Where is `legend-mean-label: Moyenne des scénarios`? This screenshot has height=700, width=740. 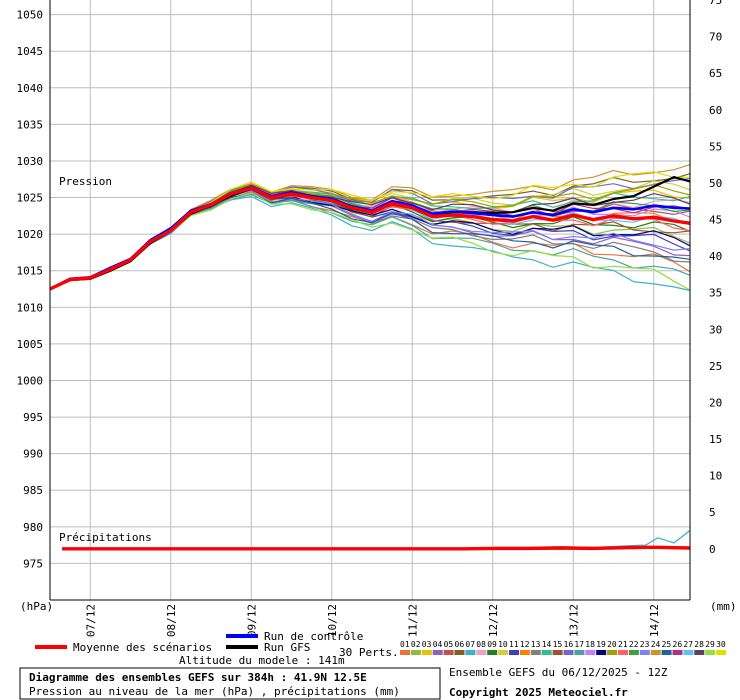 legend-mean-label: Moyenne des scénarios is located at coordinates (142, 647).